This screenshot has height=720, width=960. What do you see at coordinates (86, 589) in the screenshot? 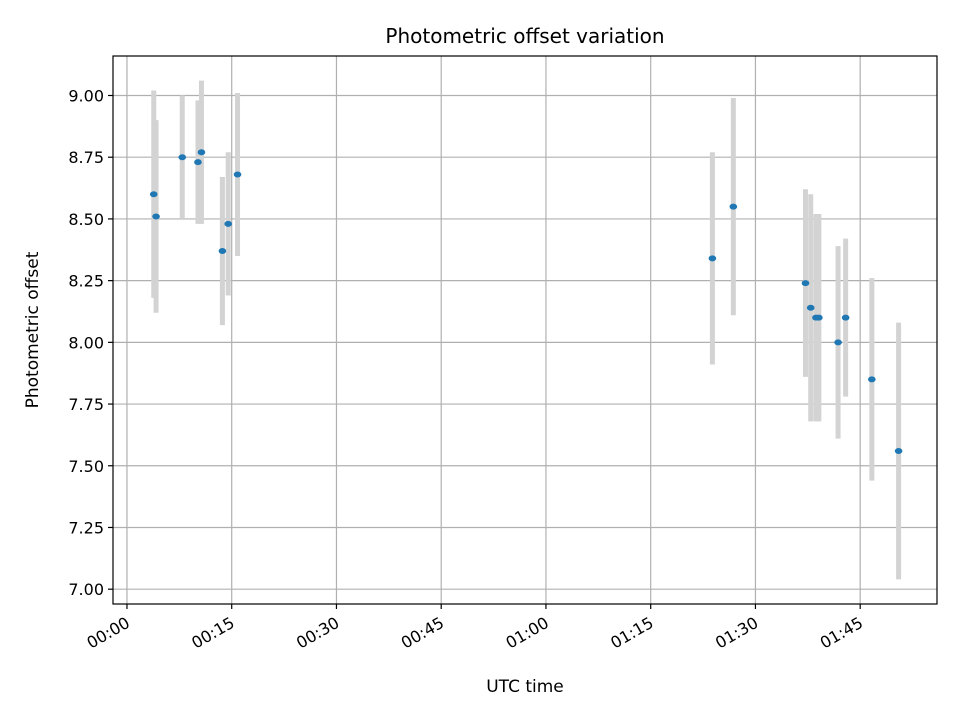
I see `y-tick-label: 7.00` at bounding box center [86, 589].